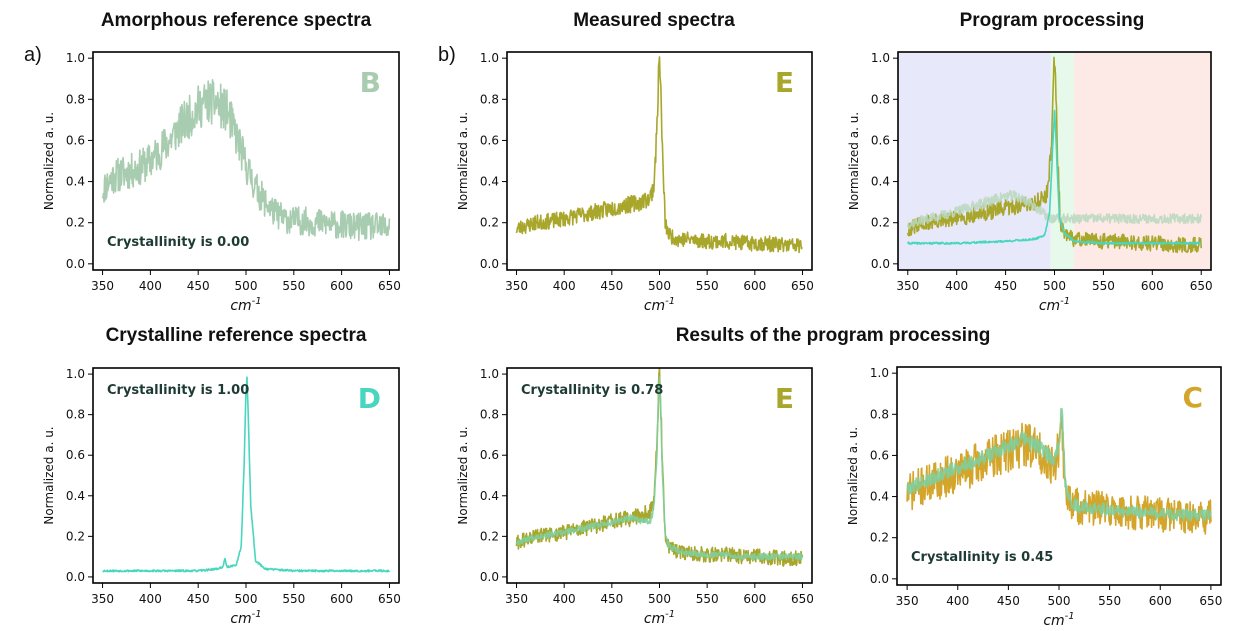  I want to click on sample-letter: D, so click(369, 398).